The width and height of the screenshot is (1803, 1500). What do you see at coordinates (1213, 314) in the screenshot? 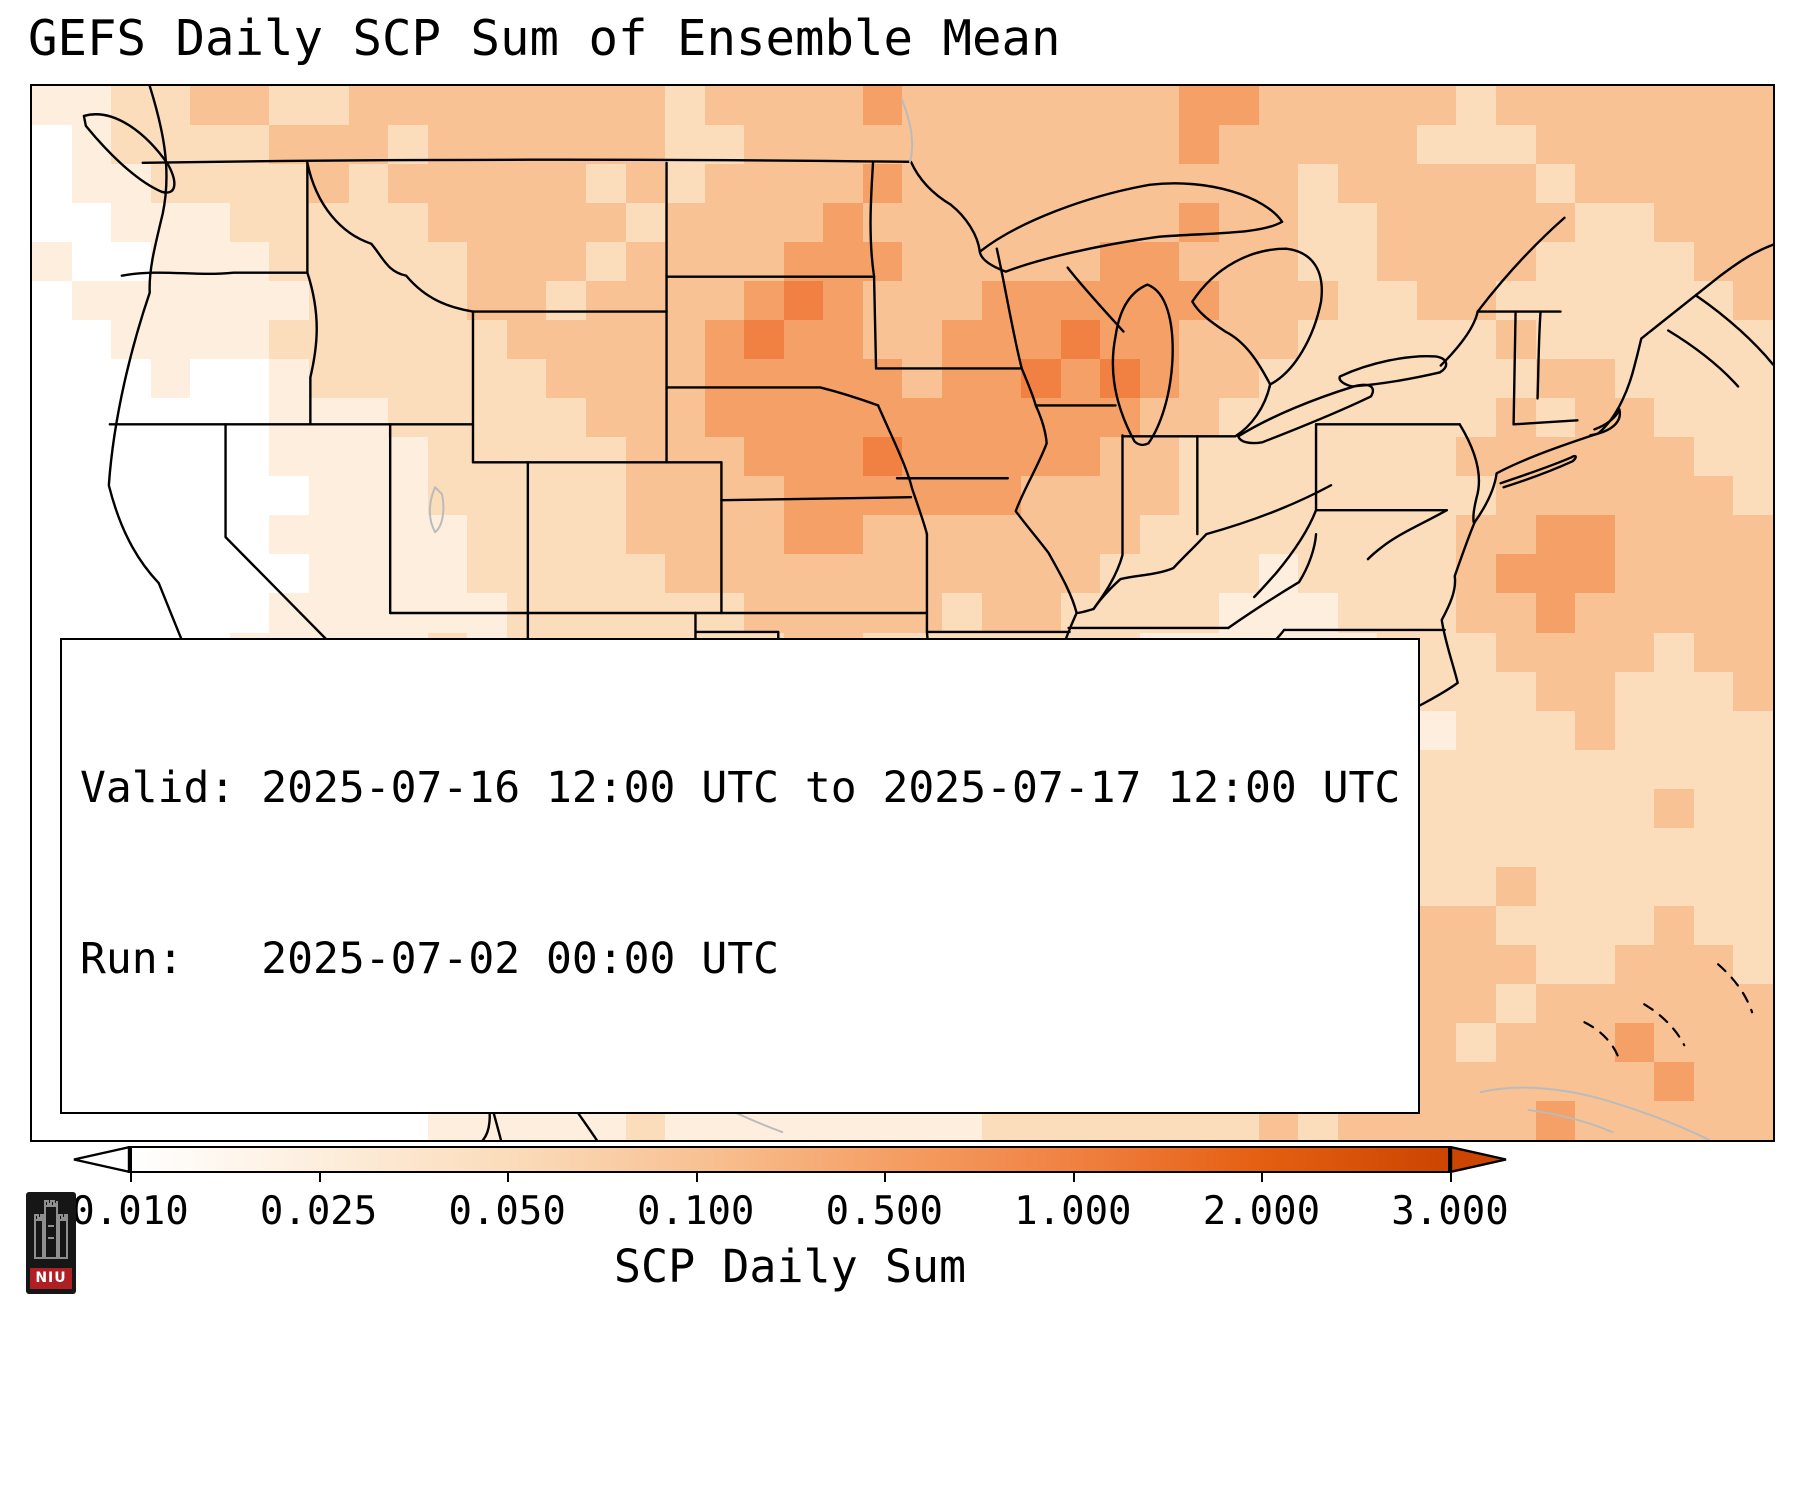
I see `great-lakes-outlines` at bounding box center [1213, 314].